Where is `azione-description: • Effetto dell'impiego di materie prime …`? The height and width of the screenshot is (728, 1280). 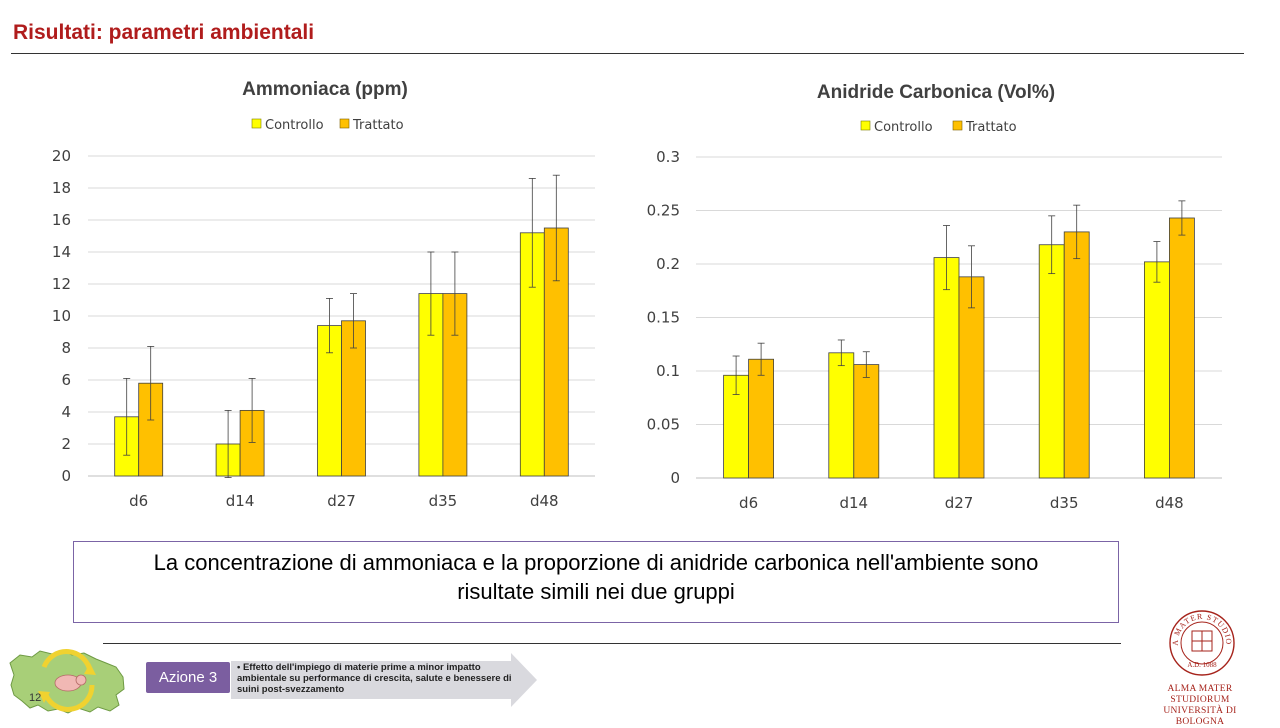 azione-description: • Effetto dell'impiego di materie prime … is located at coordinates (374, 678).